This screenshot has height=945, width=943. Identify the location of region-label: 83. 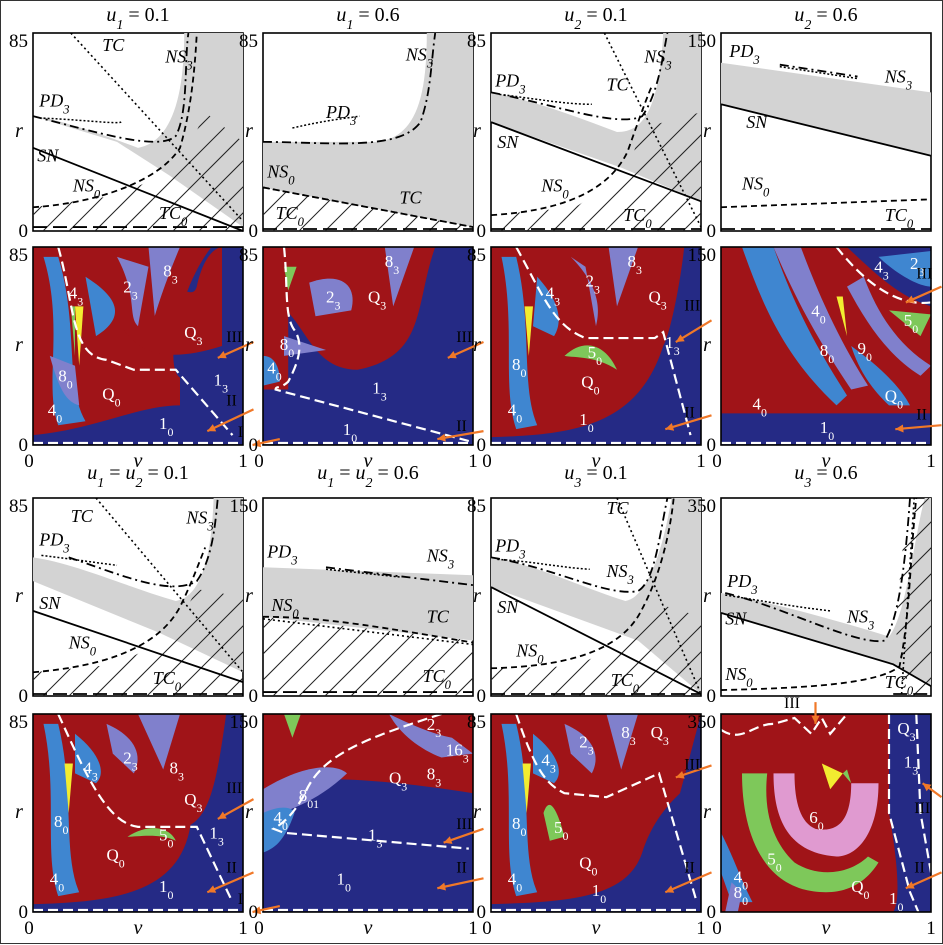
(177, 770).